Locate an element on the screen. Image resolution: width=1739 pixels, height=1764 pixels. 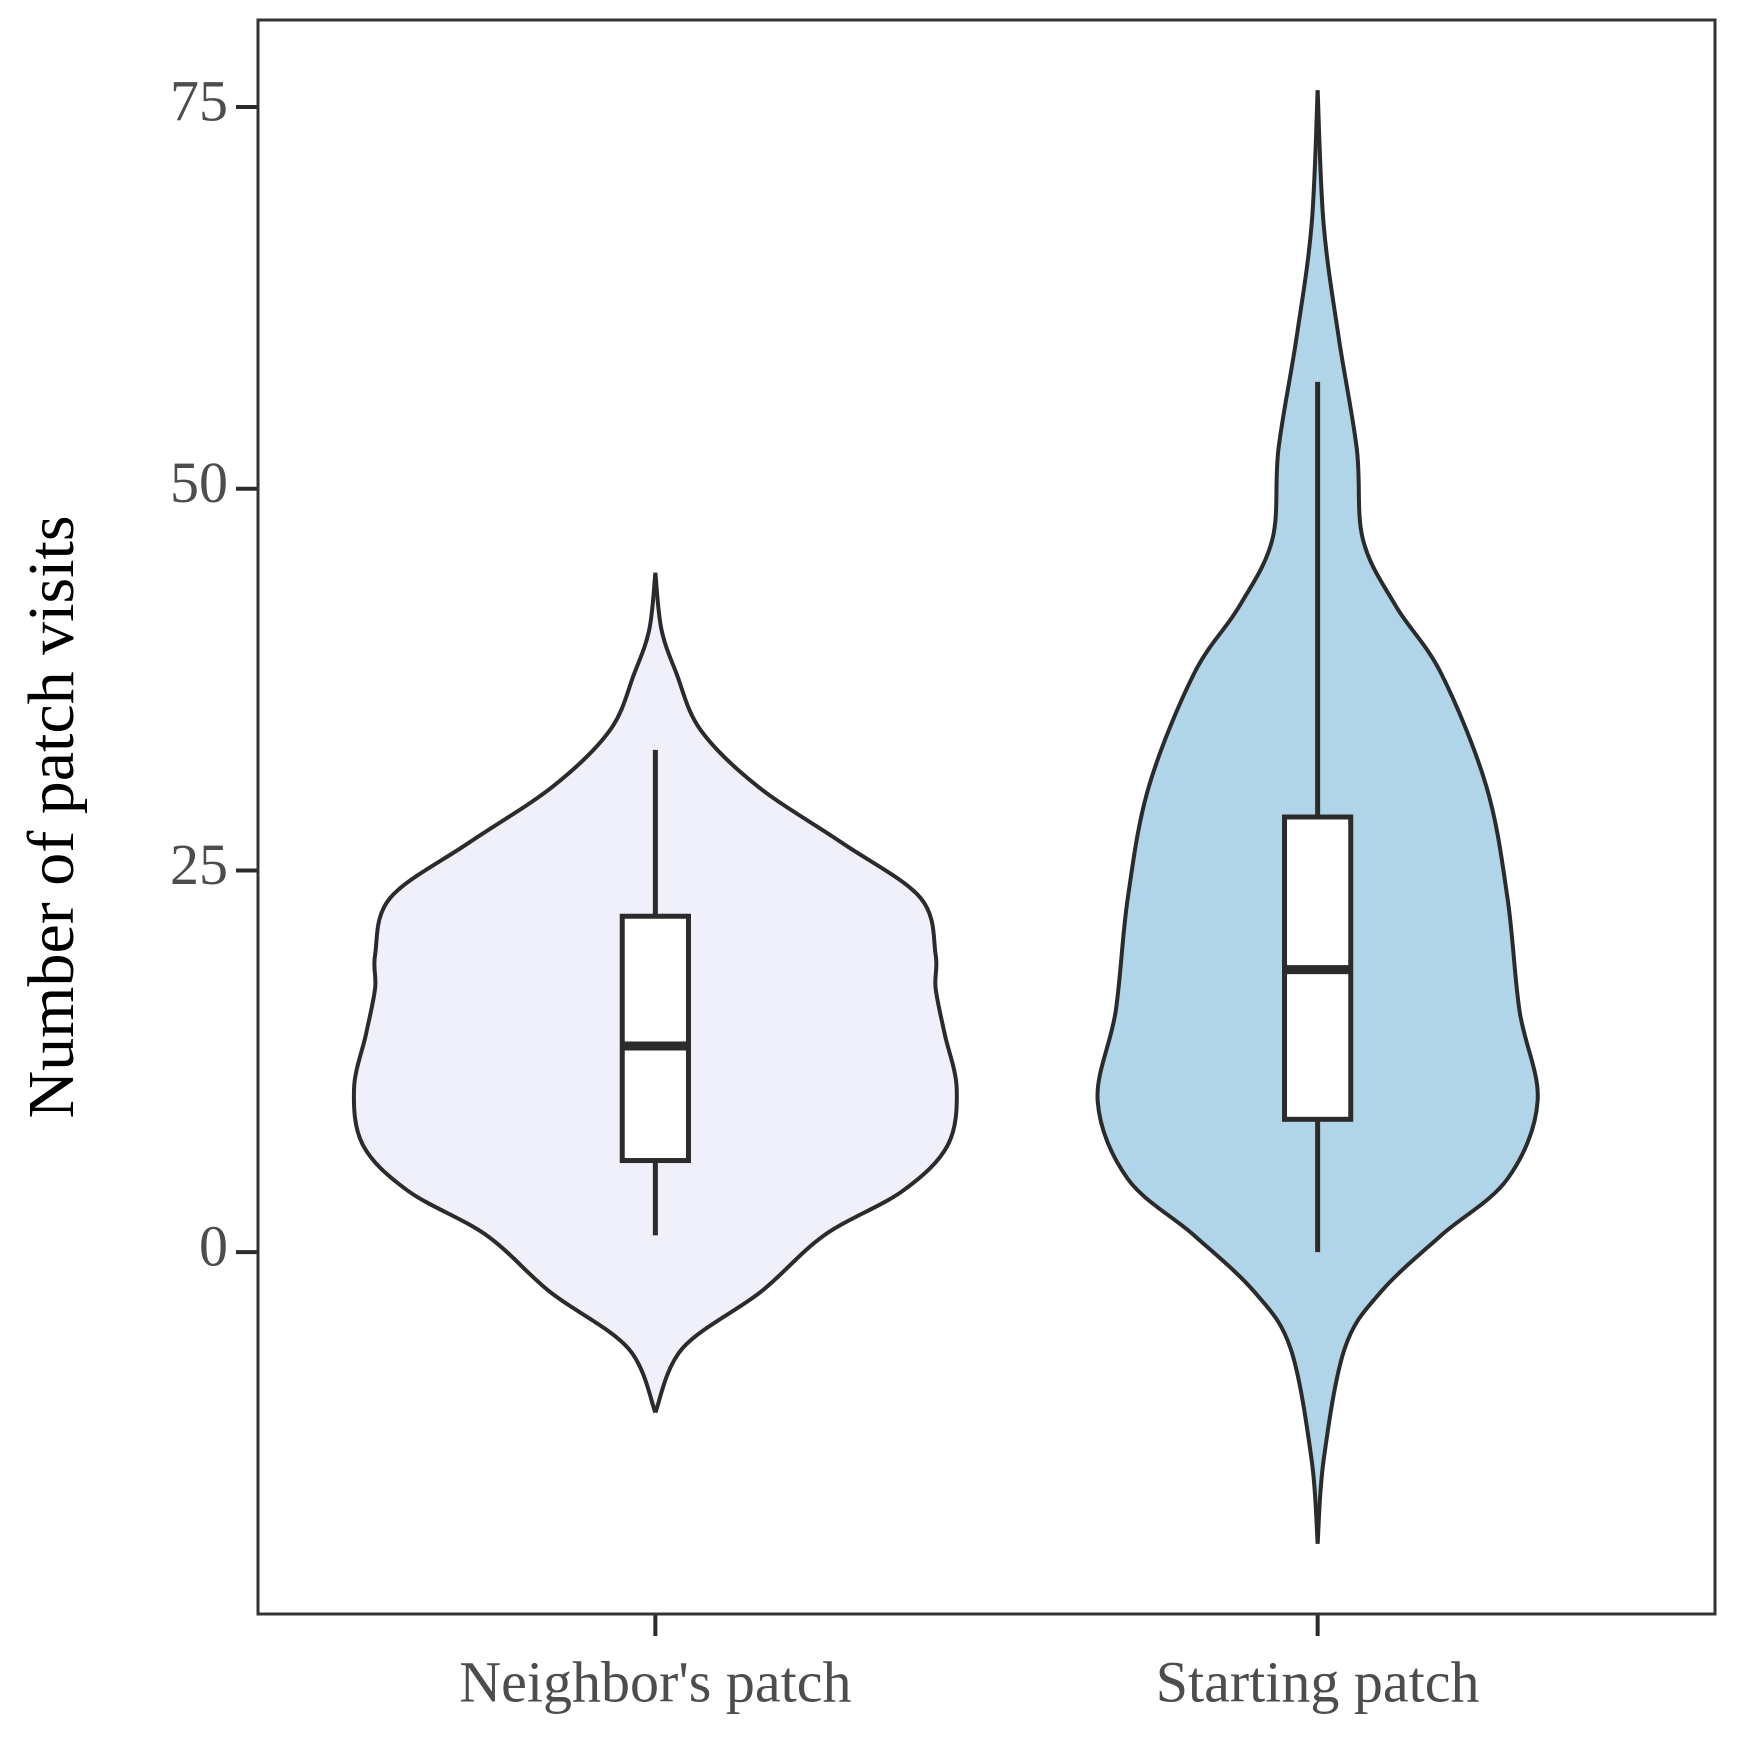
y-tick-label: 0 is located at coordinates (213, 1245).